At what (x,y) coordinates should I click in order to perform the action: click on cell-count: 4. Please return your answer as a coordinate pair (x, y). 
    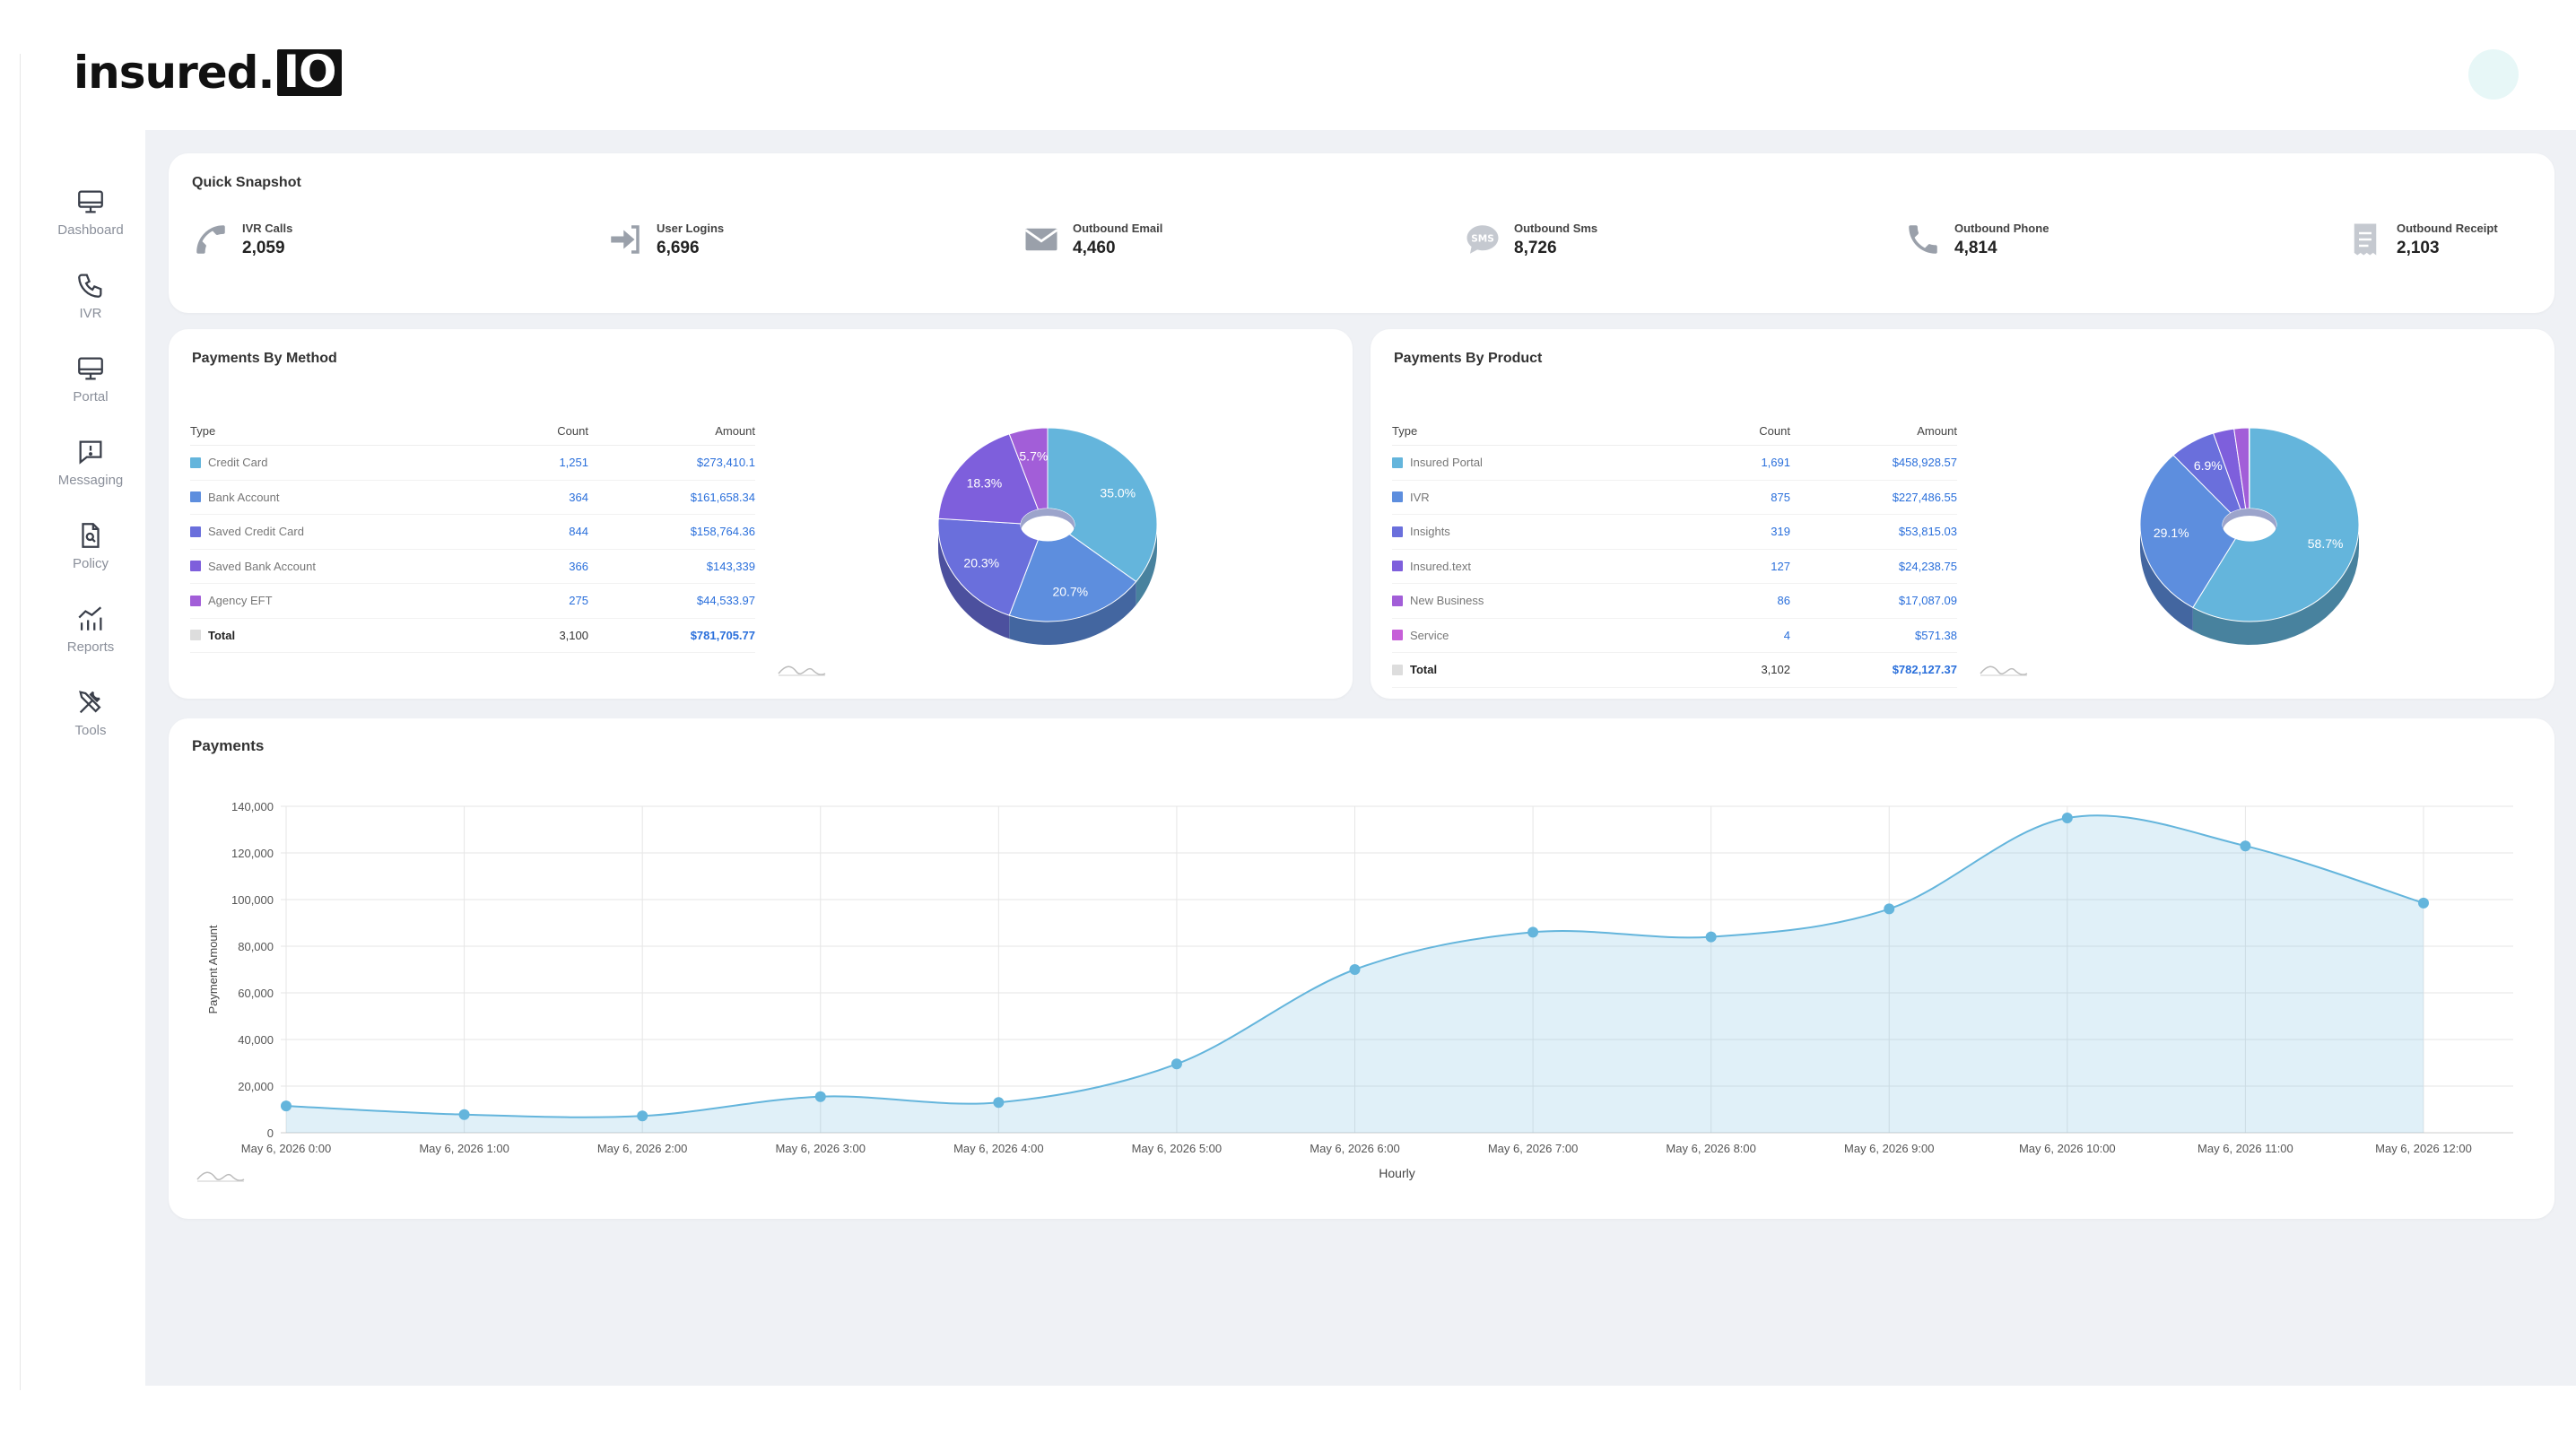
    Looking at the image, I should click on (1786, 635).